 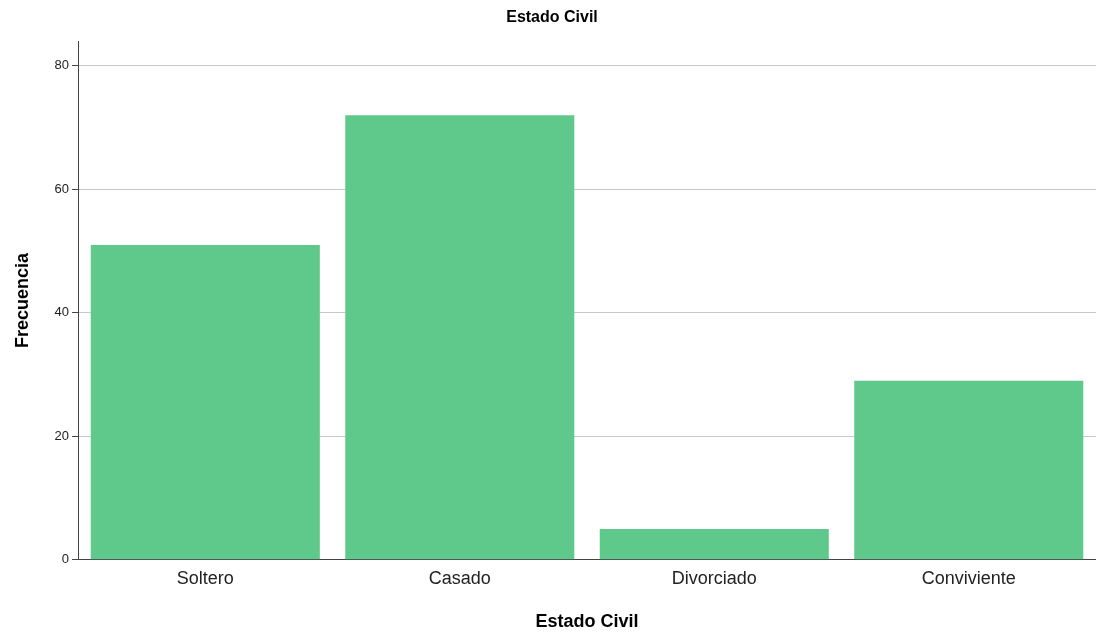 I want to click on chart-title: Estado Civil, so click(x=552, y=17).